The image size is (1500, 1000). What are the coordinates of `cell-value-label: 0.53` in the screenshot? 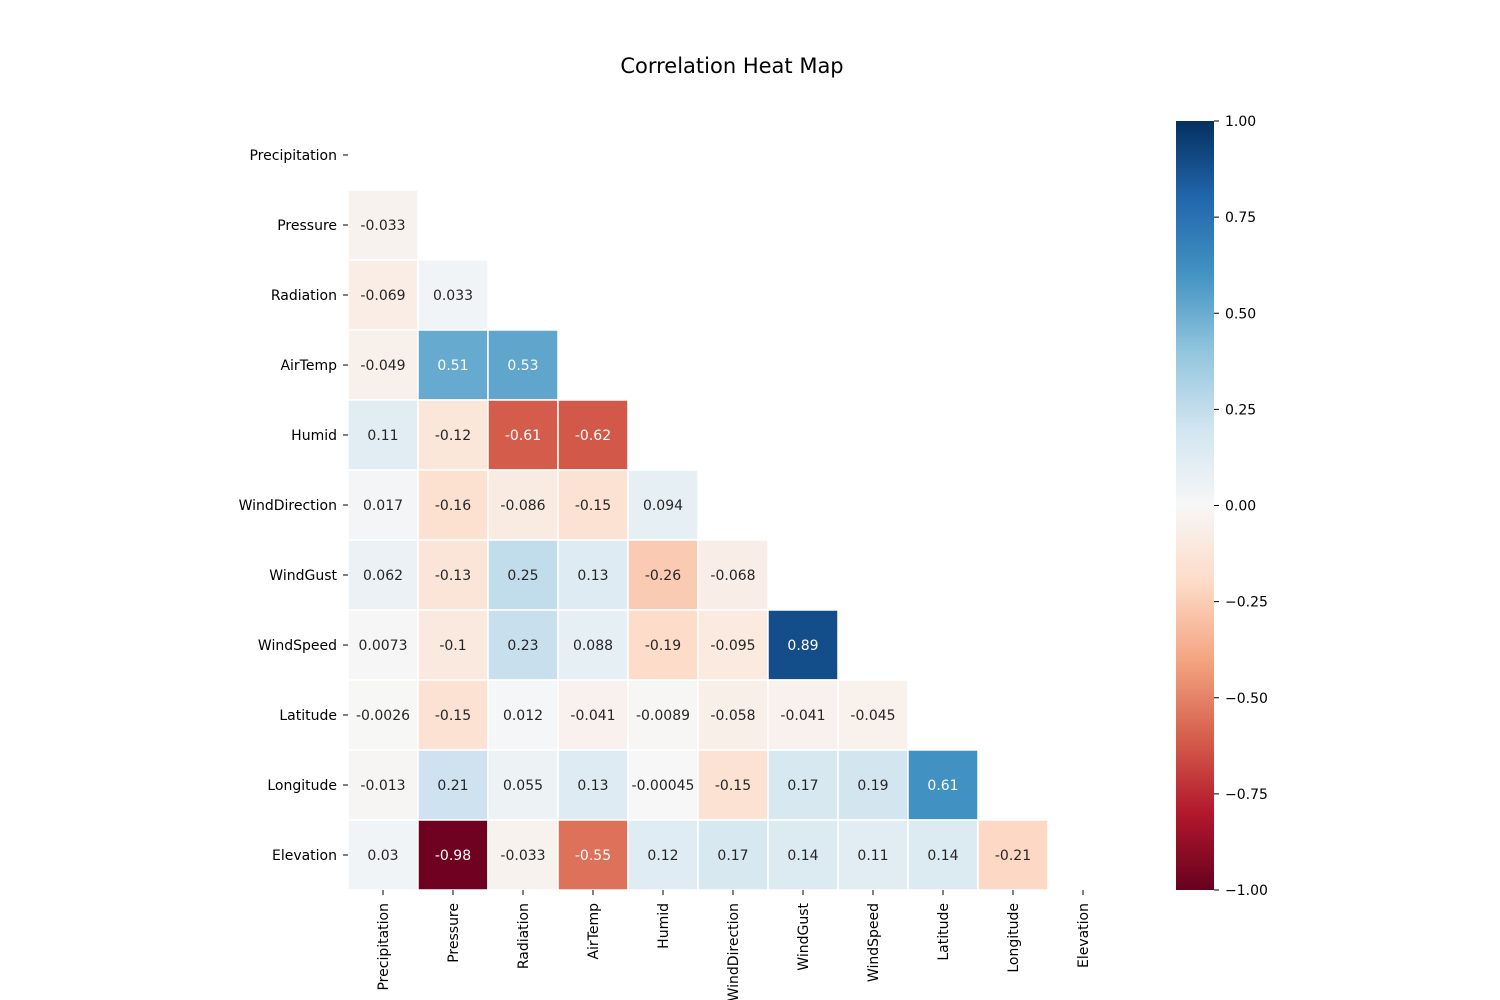 It's located at (522, 366).